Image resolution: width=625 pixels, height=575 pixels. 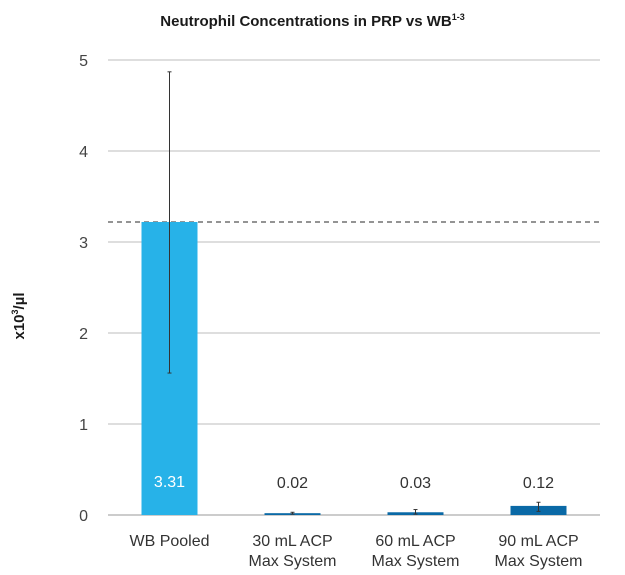 I want to click on title-superscript: 1-3, so click(x=458, y=17).